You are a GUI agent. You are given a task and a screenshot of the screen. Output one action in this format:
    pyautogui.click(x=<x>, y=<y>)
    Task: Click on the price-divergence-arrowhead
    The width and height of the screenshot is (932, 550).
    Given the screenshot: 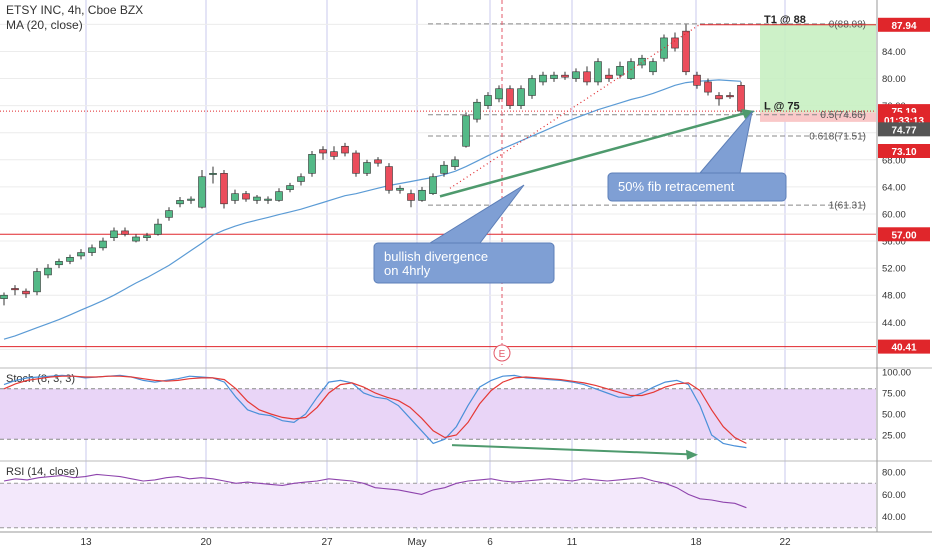 What is the action you would take?
    pyautogui.click(x=748, y=114)
    